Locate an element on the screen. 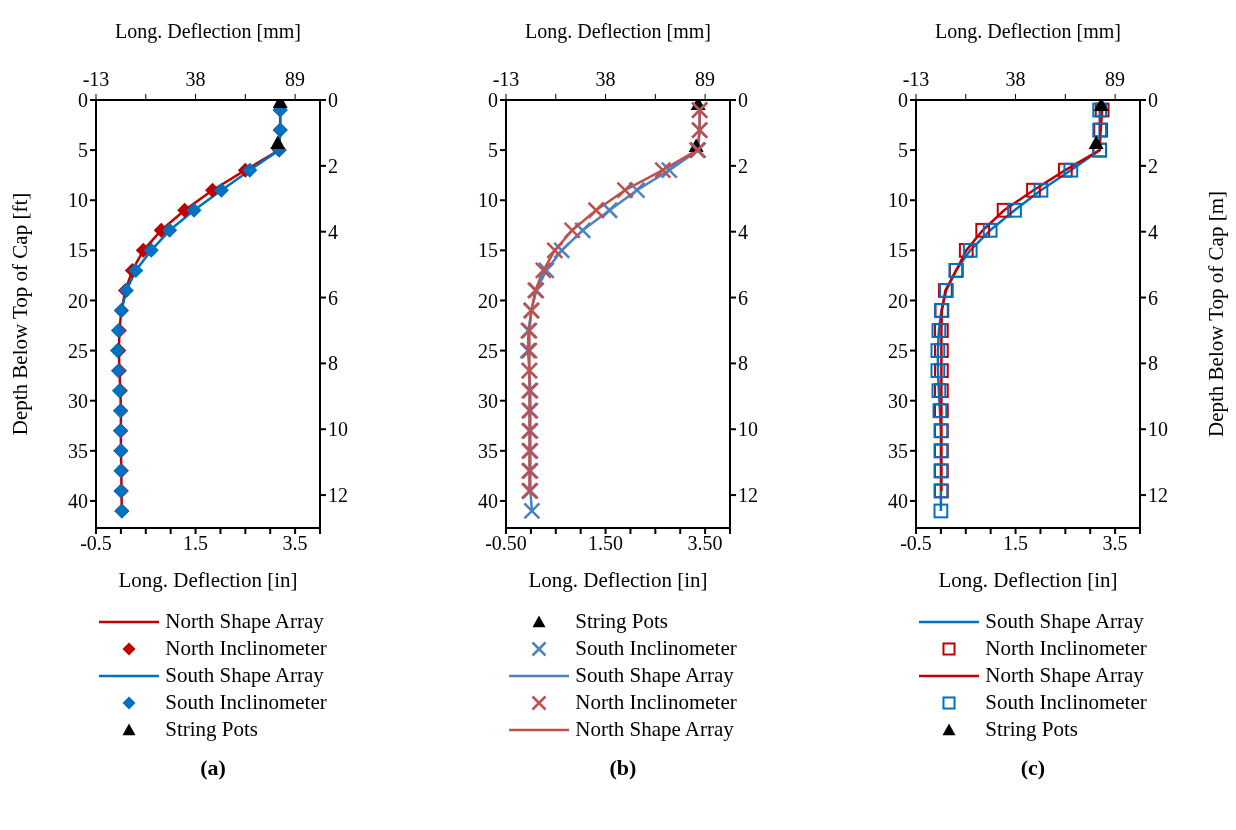 The image size is (1236, 830). x-tick-label: 3.50 is located at coordinates (705, 543).